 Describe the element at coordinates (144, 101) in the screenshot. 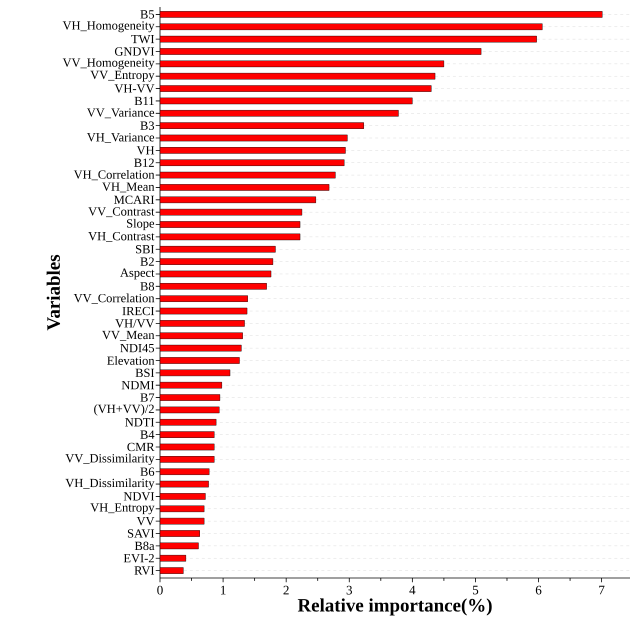

I see `y-tick-label: B11` at that location.